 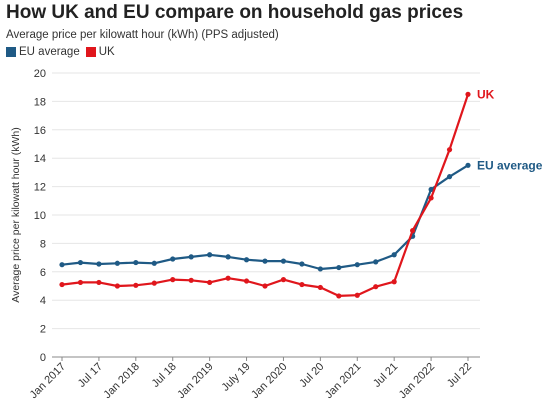 I want to click on legend-item-eu: EU average, so click(x=43, y=52).